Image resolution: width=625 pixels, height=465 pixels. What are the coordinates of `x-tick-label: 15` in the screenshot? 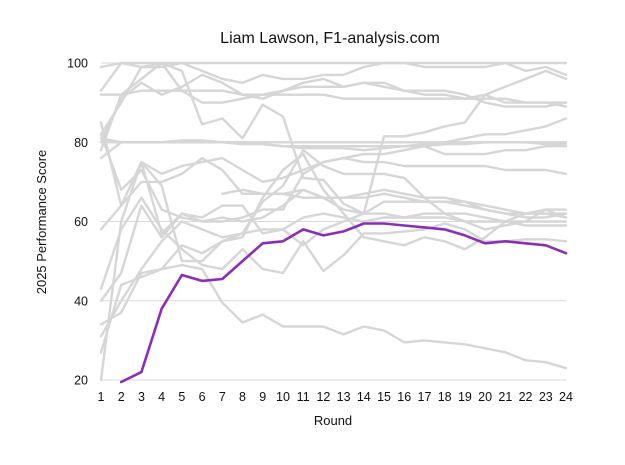 It's located at (384, 397).